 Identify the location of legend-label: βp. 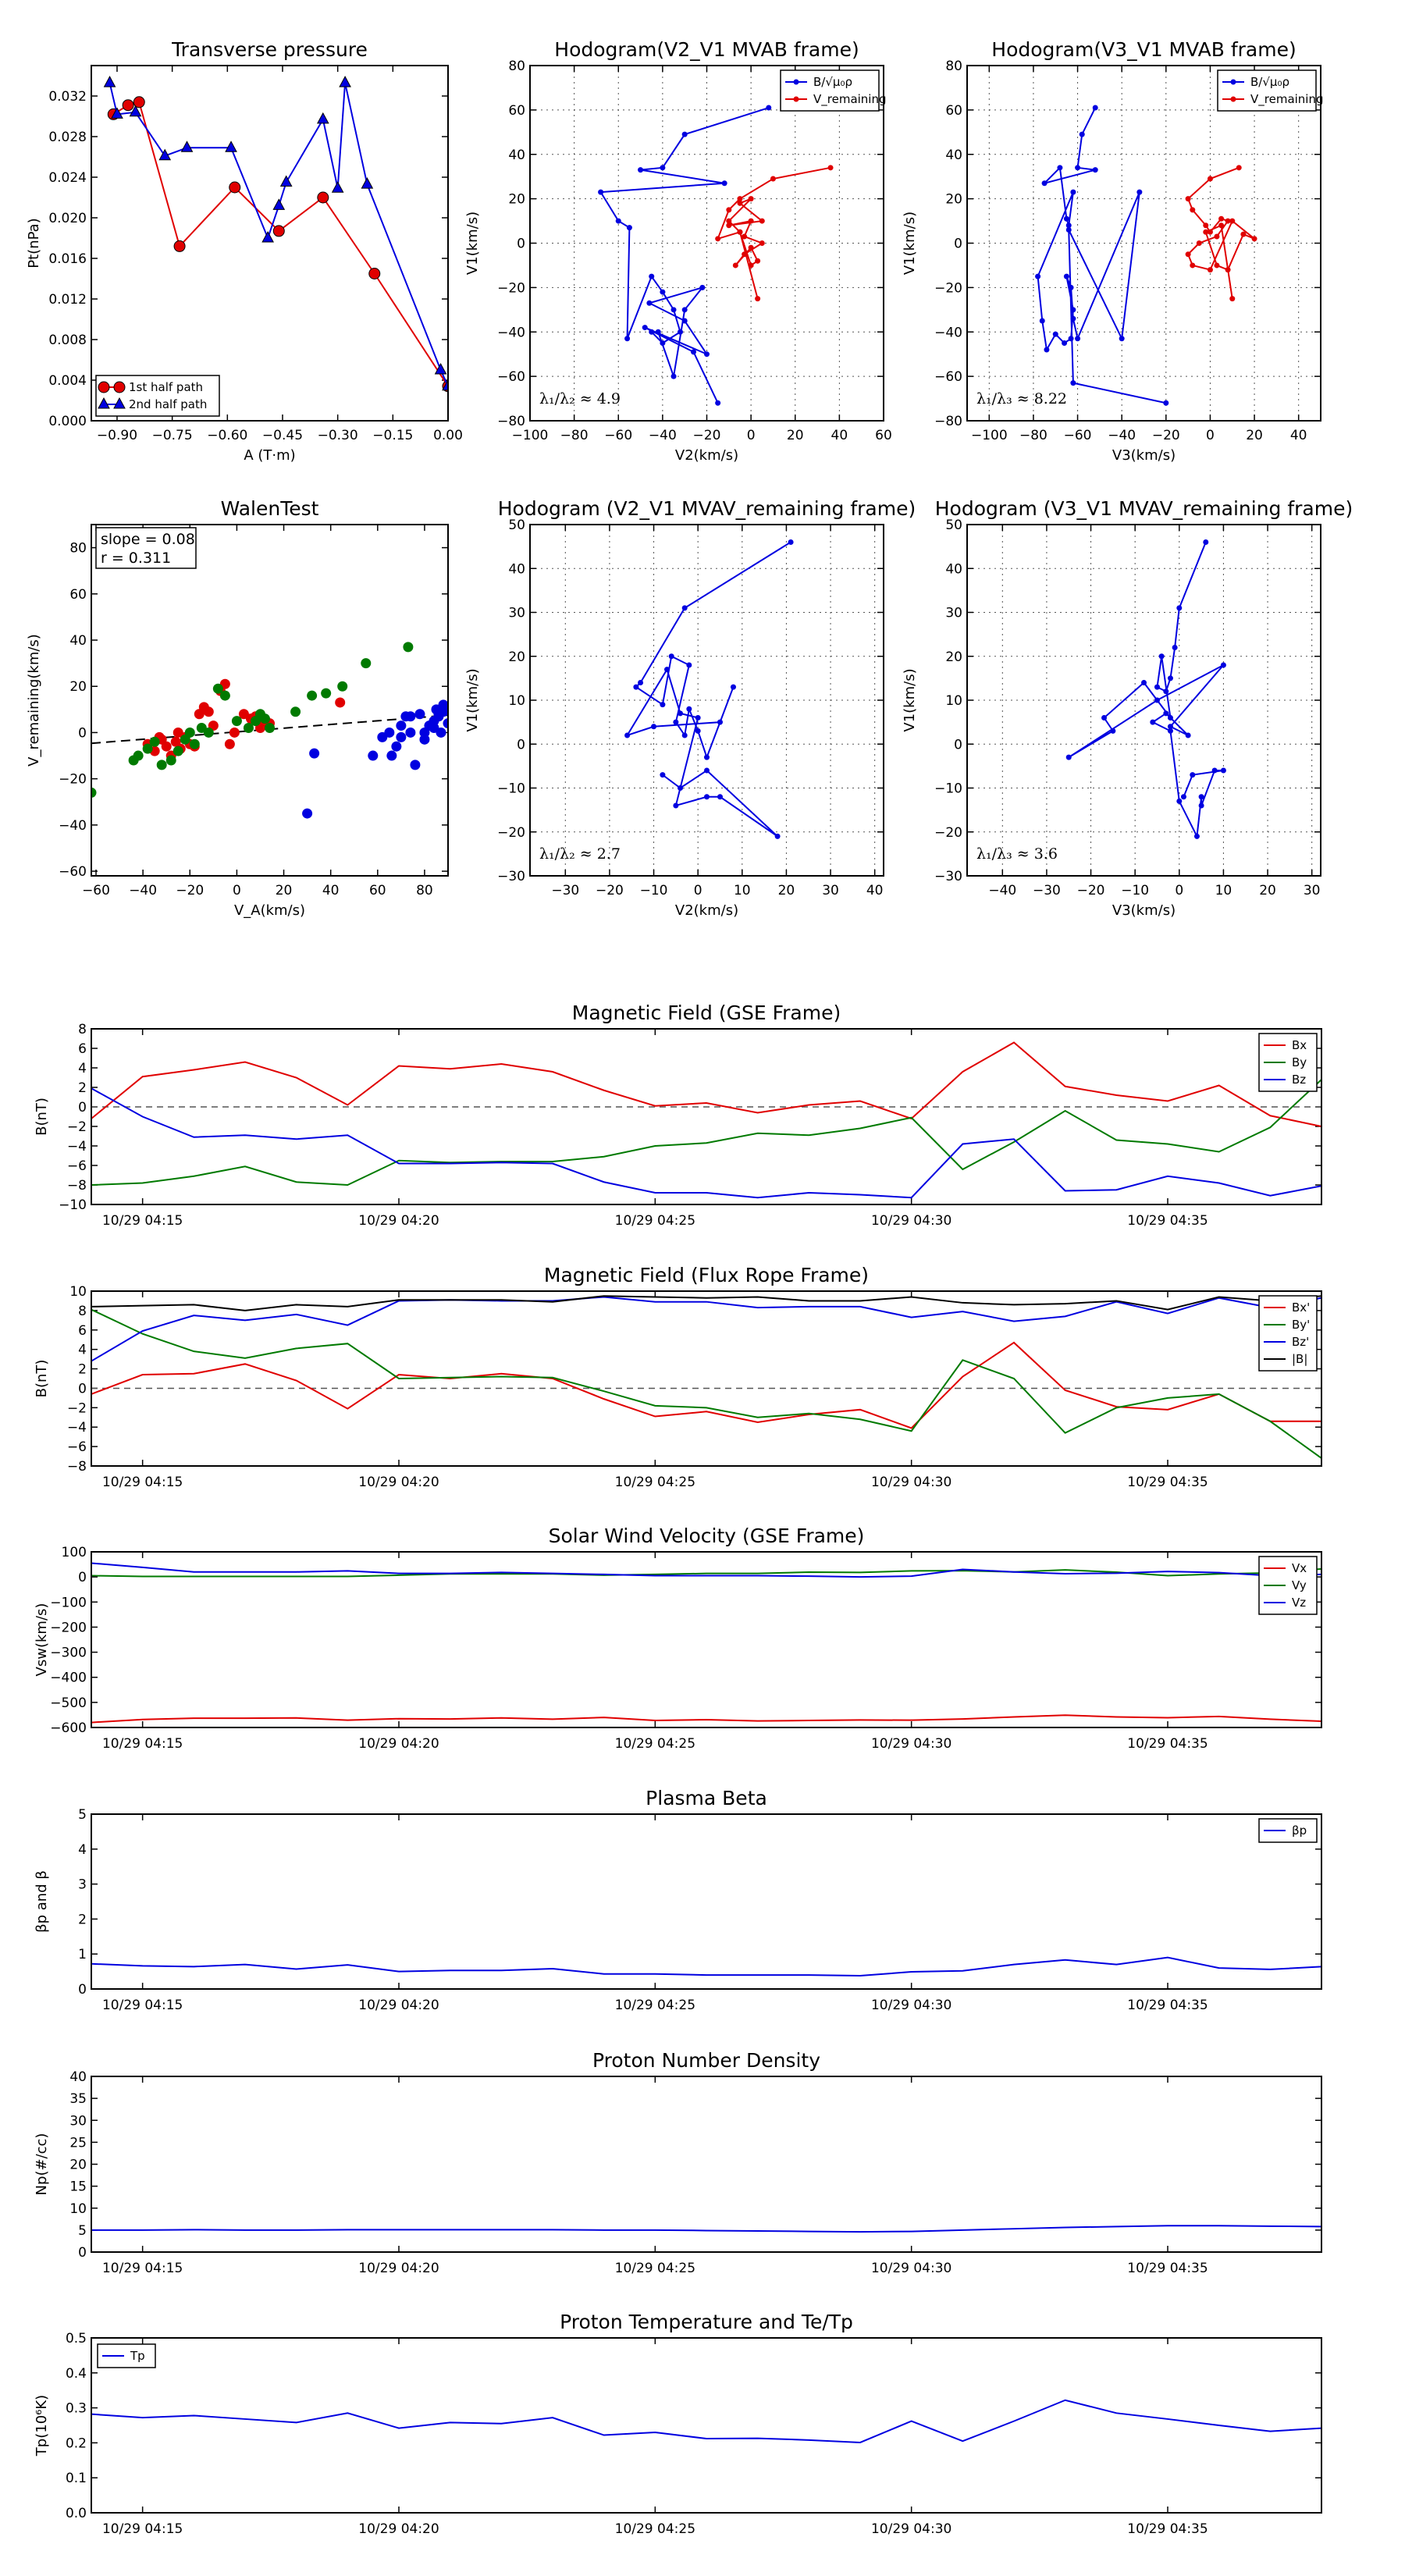
(1299, 1830).